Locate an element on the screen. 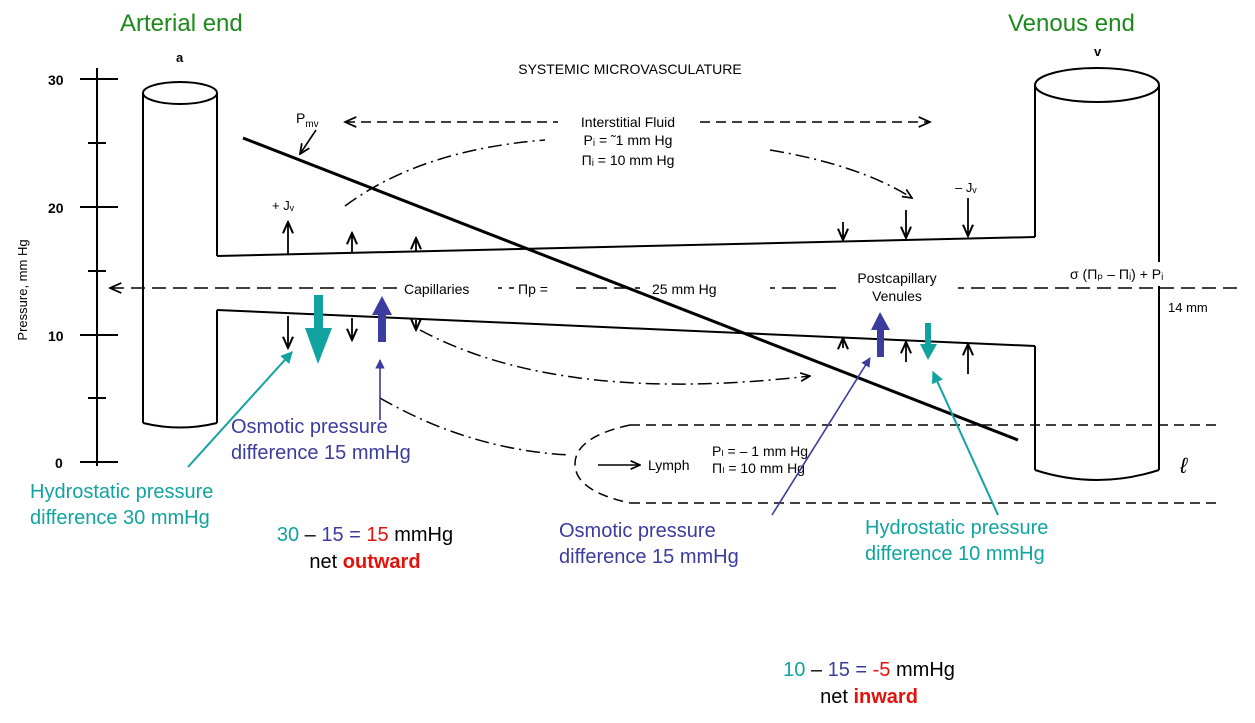  annotation-line: difference 10 mmHg is located at coordinates (955, 553).